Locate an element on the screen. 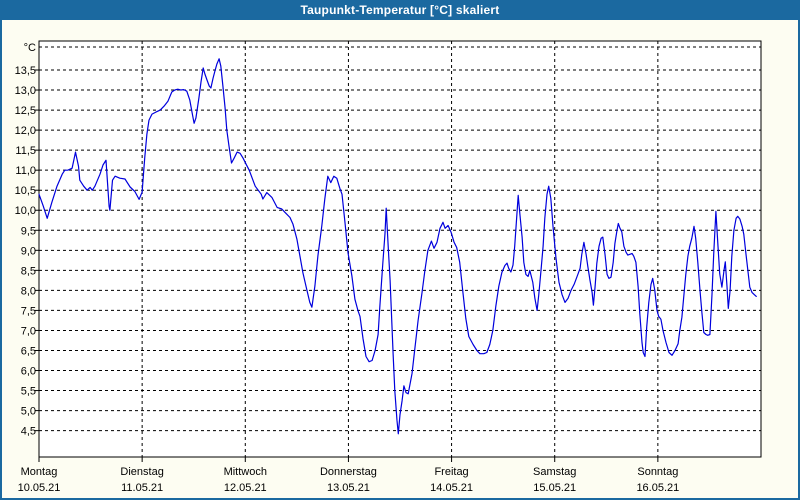 Image resolution: width=800 pixels, height=500 pixels. y-tick-label: 11,5 is located at coordinates (25, 151).